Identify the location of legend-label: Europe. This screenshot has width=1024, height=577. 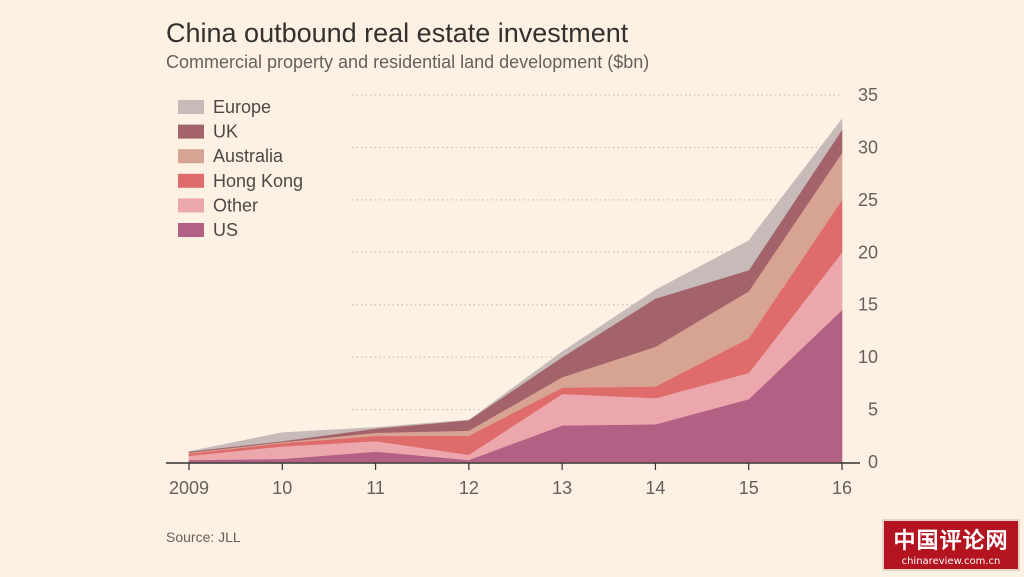
(242, 107).